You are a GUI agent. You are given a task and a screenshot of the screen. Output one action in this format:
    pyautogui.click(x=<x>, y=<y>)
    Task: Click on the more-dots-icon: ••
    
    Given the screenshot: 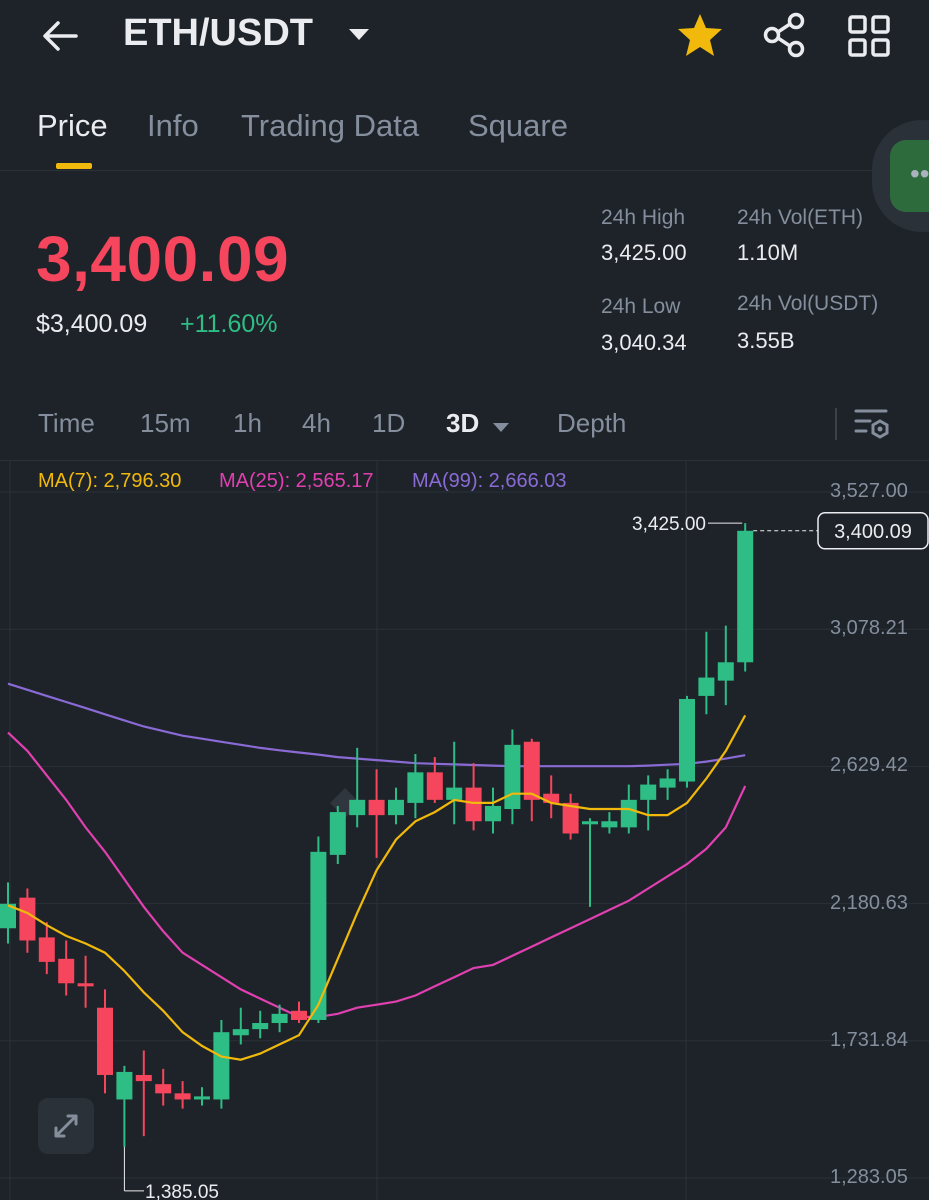 What is the action you would take?
    pyautogui.click(x=919, y=173)
    